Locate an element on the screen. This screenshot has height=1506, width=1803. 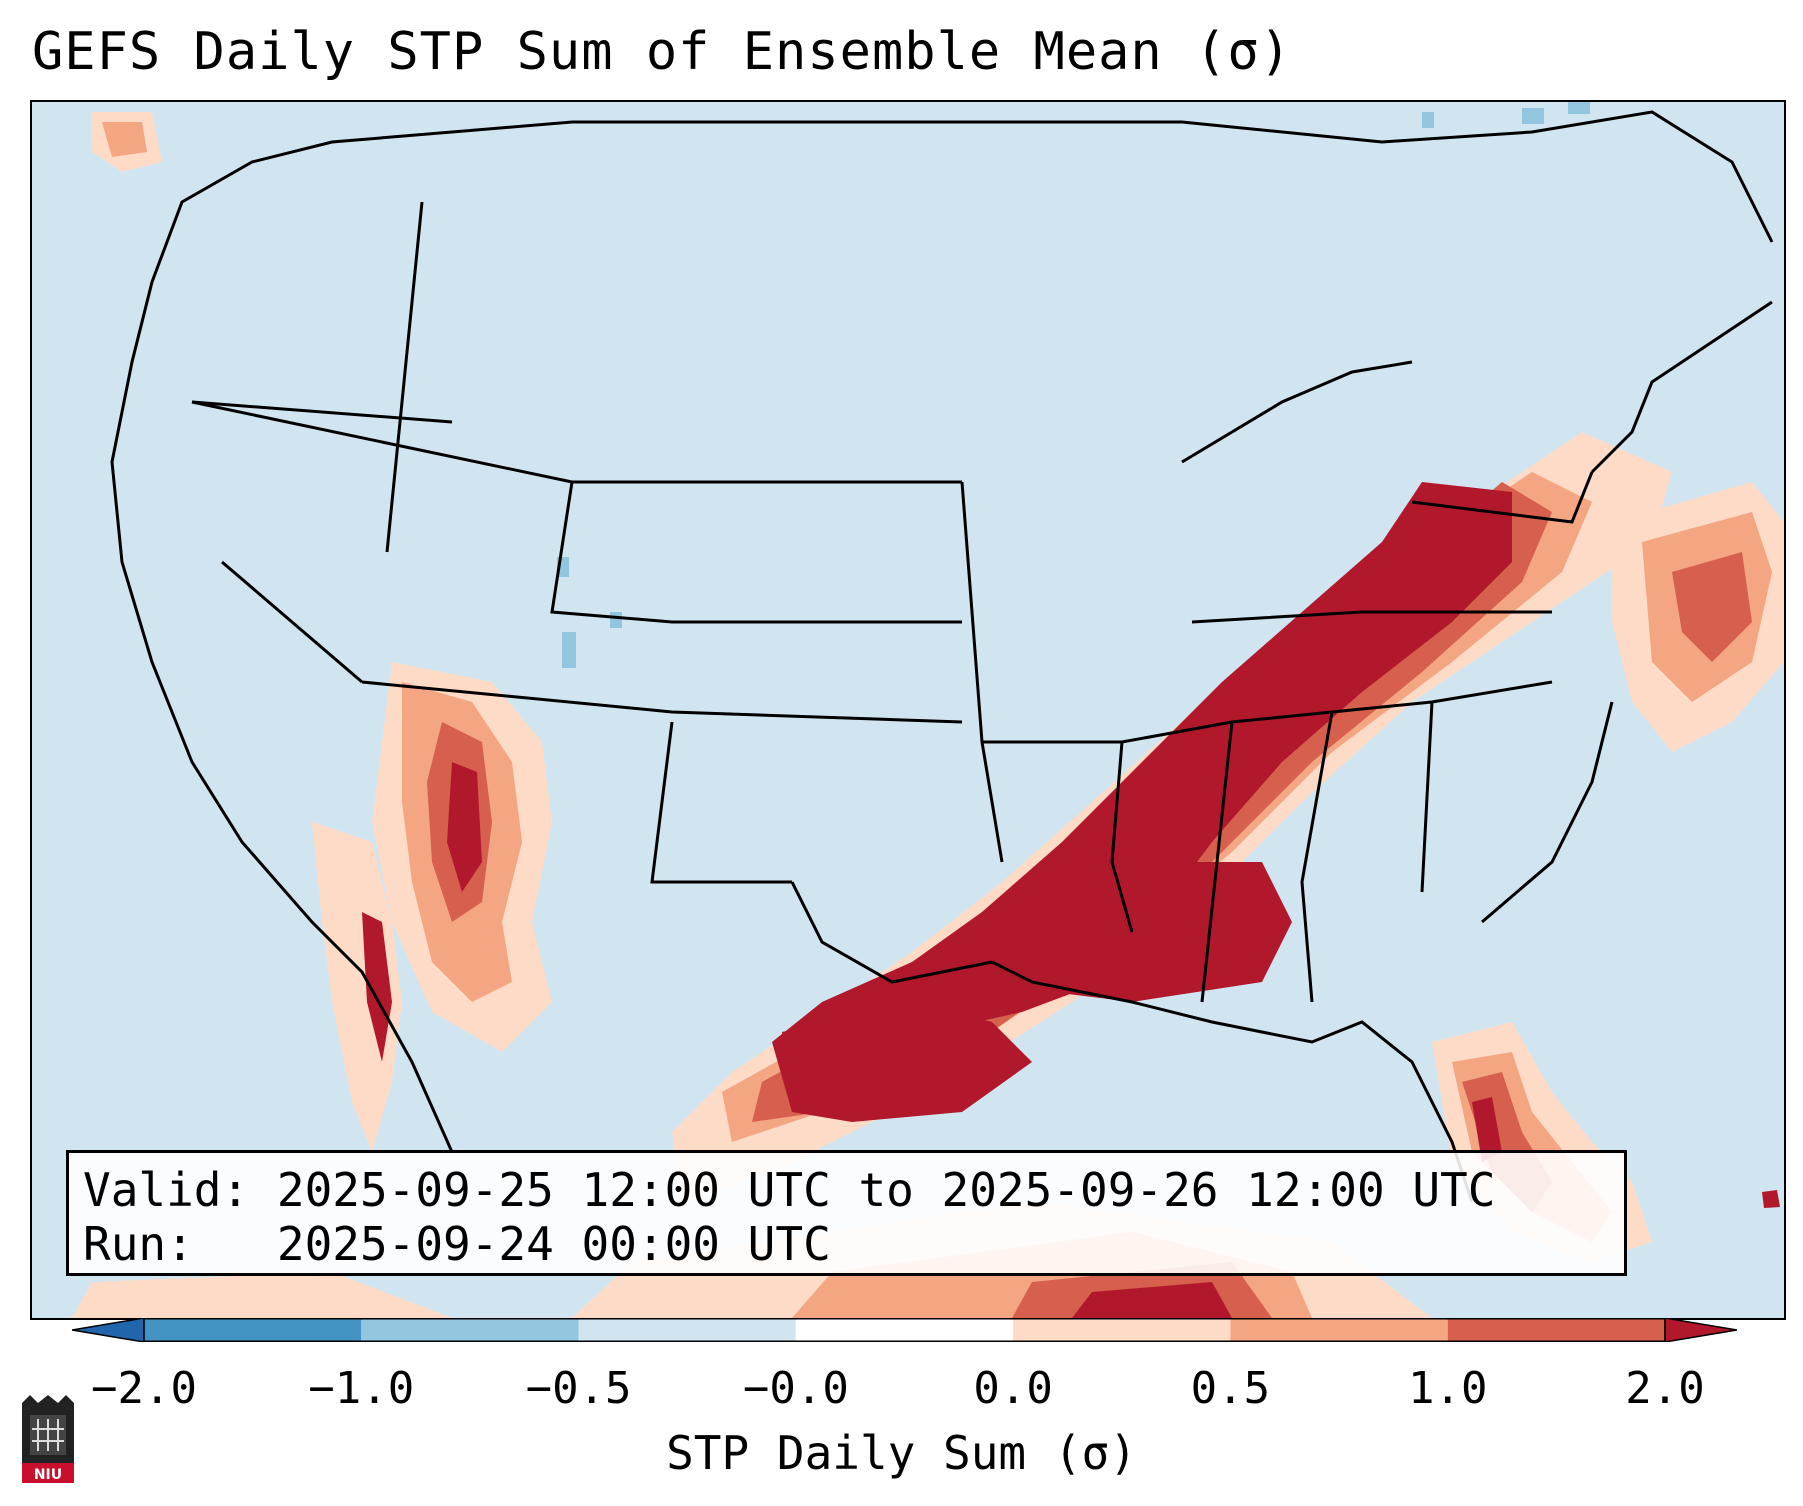
colorbar-tick-label: 2.0 is located at coordinates (1665, 1388).